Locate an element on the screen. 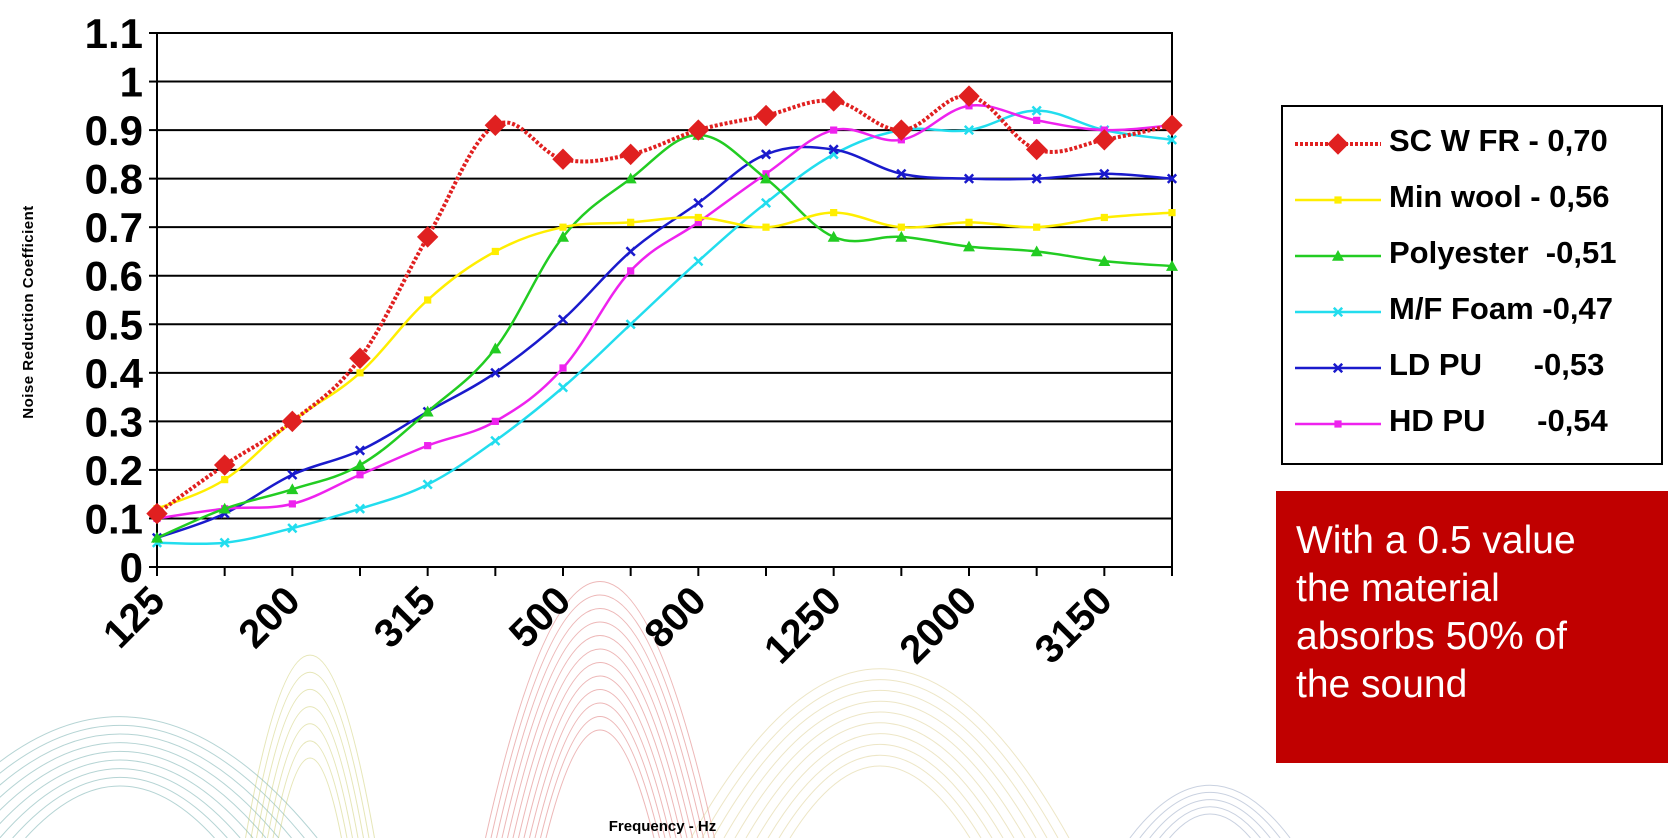  y-tick-label: 0.1 is located at coordinates (114, 518).